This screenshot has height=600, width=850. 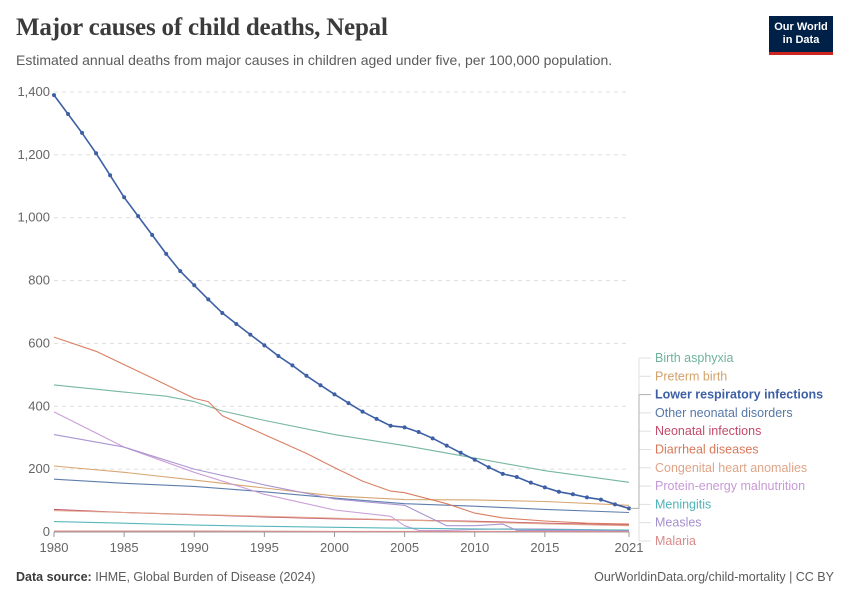 I want to click on legend-label: Protein-energy malnutrition, so click(x=730, y=486).